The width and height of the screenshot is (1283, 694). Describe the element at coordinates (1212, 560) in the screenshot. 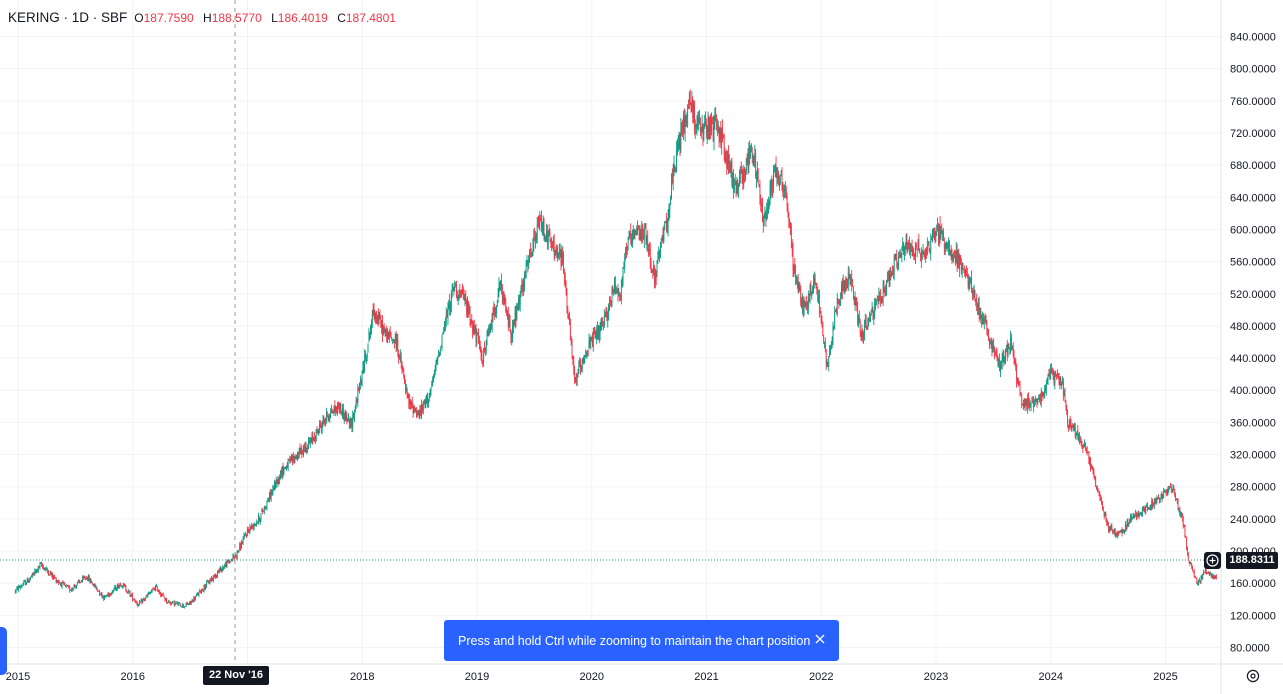

I see `plus-circle-icon` at that location.